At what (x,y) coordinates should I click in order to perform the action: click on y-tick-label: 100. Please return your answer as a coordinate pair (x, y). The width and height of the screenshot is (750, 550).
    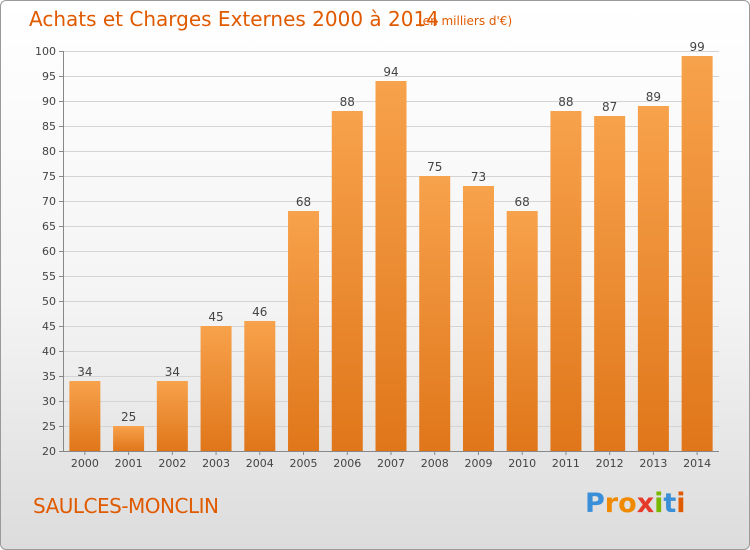
    Looking at the image, I should click on (45, 51).